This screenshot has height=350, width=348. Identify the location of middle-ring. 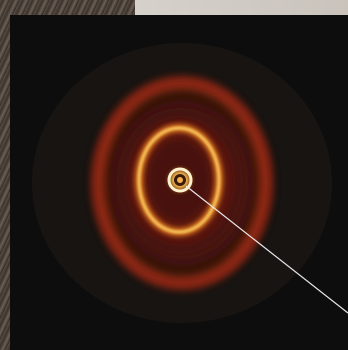
(179, 180).